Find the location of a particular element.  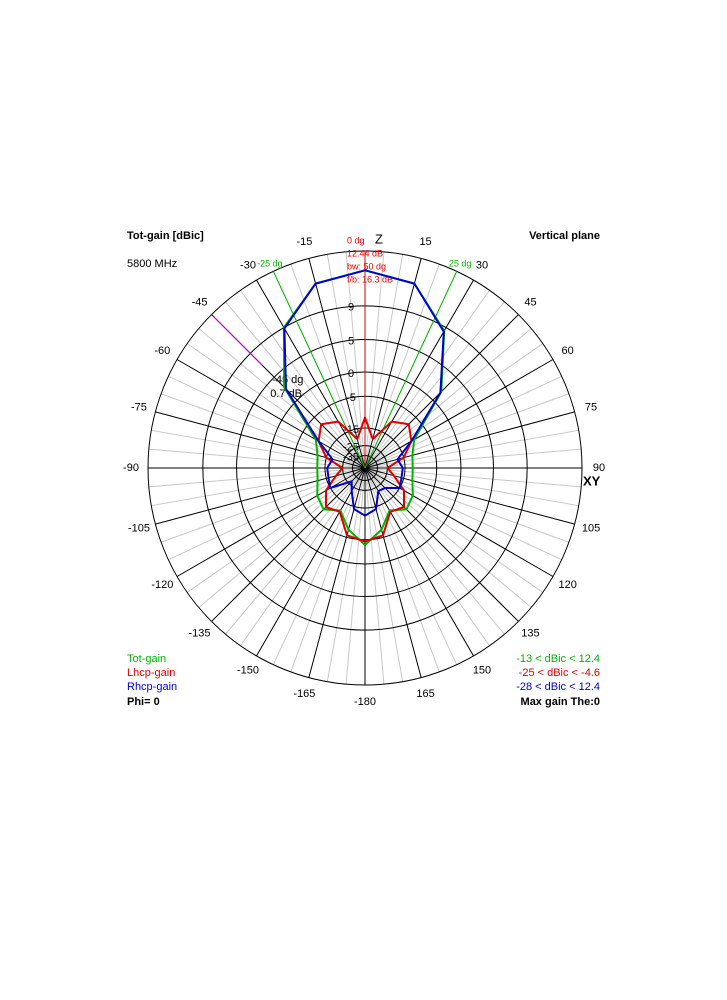

theta-tick-label: 105 is located at coordinates (591, 528).